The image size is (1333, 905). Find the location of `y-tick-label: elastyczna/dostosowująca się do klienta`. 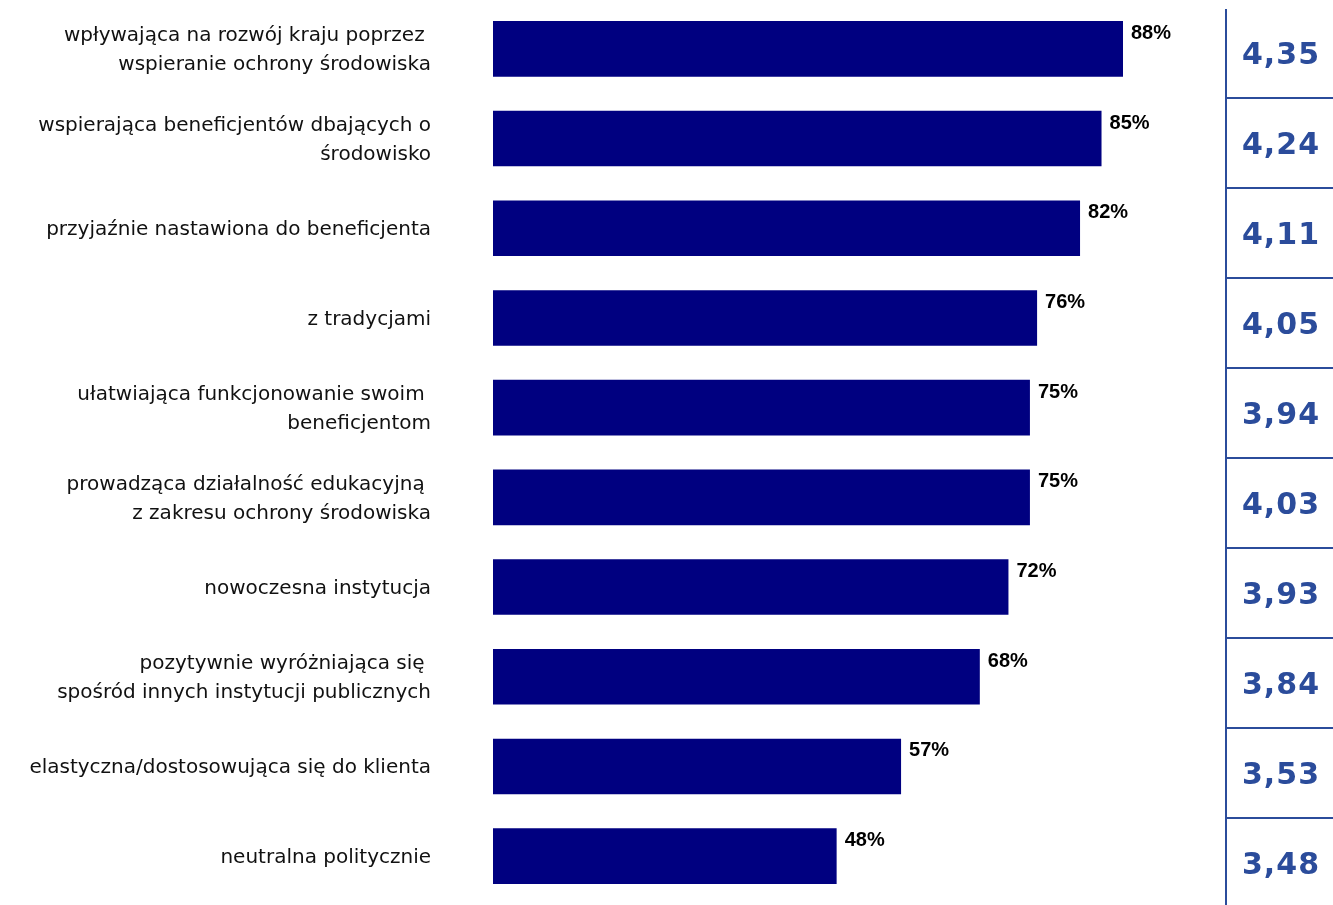

y-tick-label: elastyczna/dostosowująca się do klienta is located at coordinates (230, 766).